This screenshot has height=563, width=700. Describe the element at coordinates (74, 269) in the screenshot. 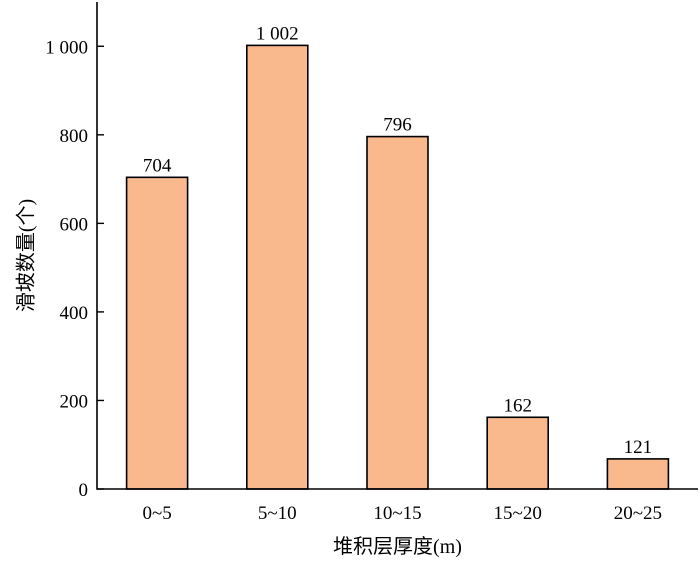

I see `y-axis-ticks: 0 200 400 600 800 1 000` at that location.